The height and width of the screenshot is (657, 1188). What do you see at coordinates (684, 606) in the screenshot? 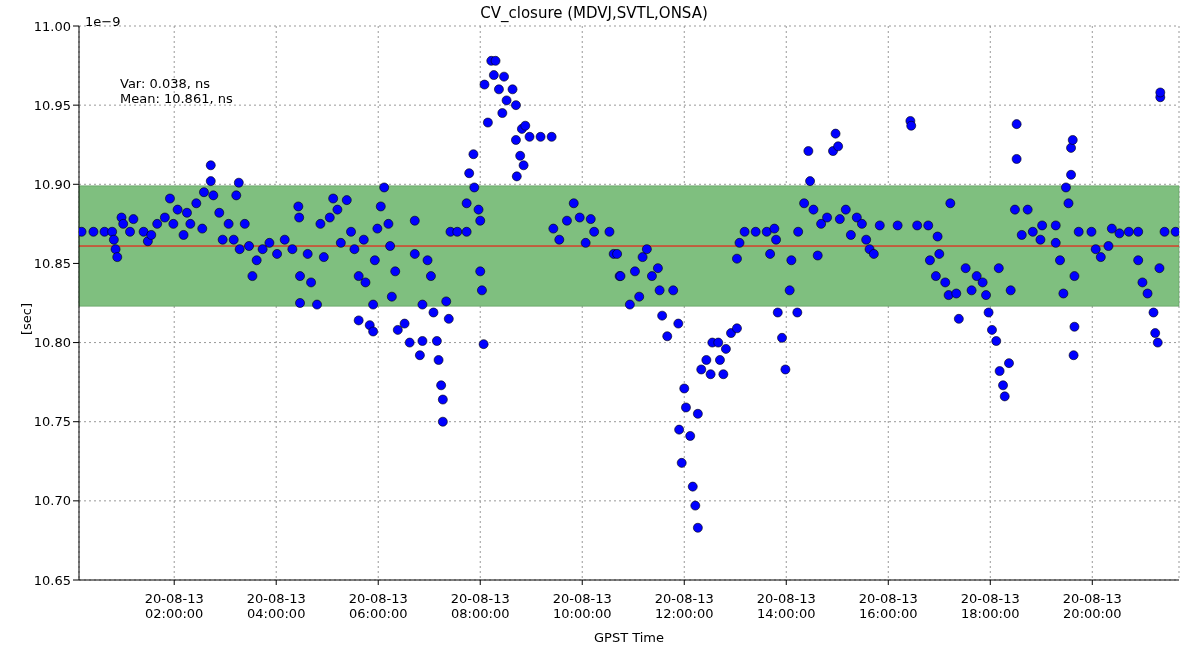
I see `x-tick-label: 20-08-13 12:00:00` at bounding box center [684, 606].